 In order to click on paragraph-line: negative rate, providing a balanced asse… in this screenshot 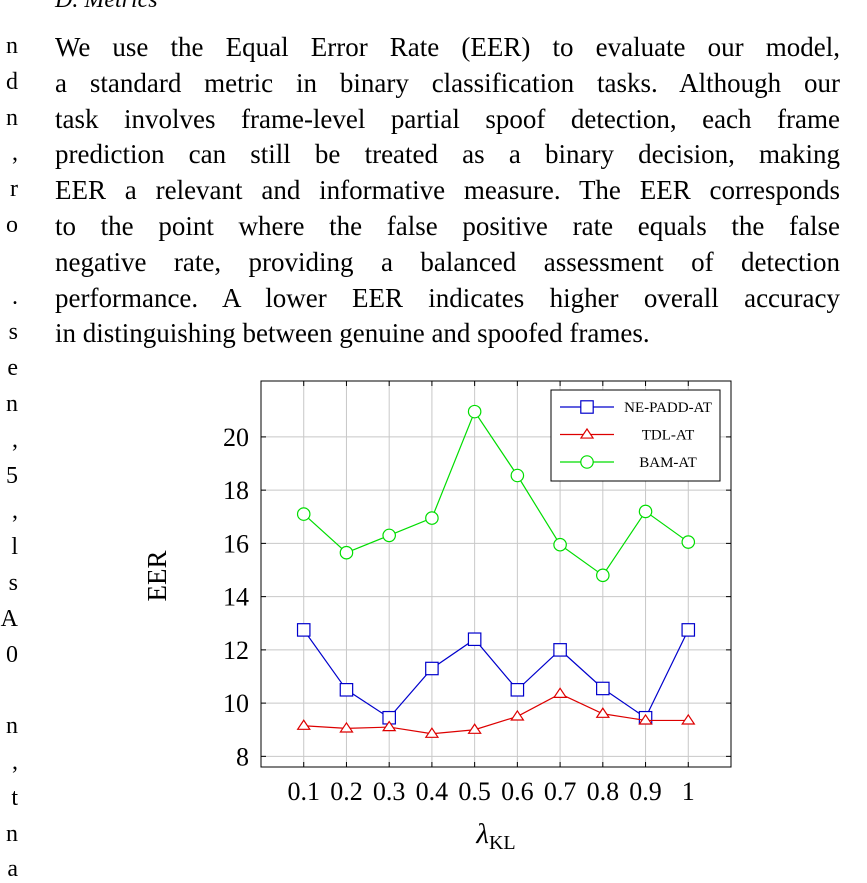, I will do `click(447, 261)`.